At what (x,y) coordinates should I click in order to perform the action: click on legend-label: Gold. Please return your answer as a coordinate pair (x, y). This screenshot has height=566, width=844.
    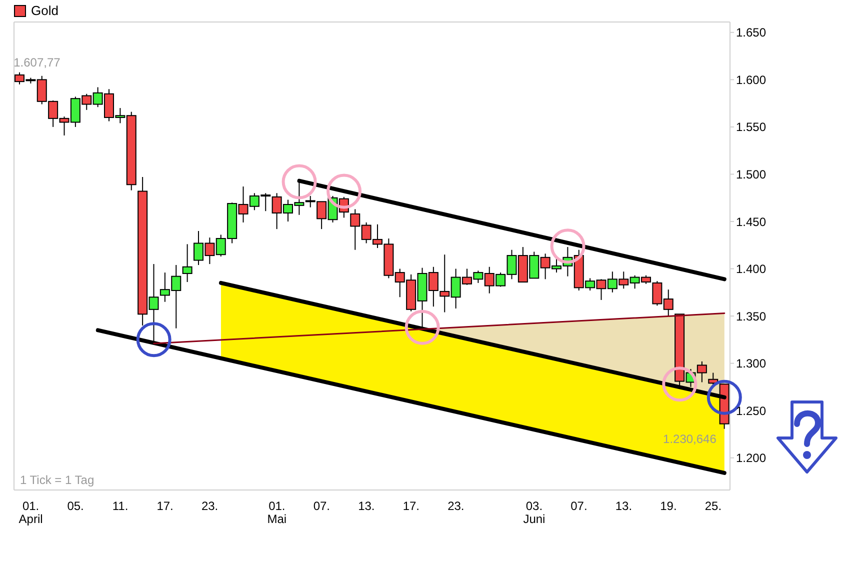
    Looking at the image, I should click on (44, 10).